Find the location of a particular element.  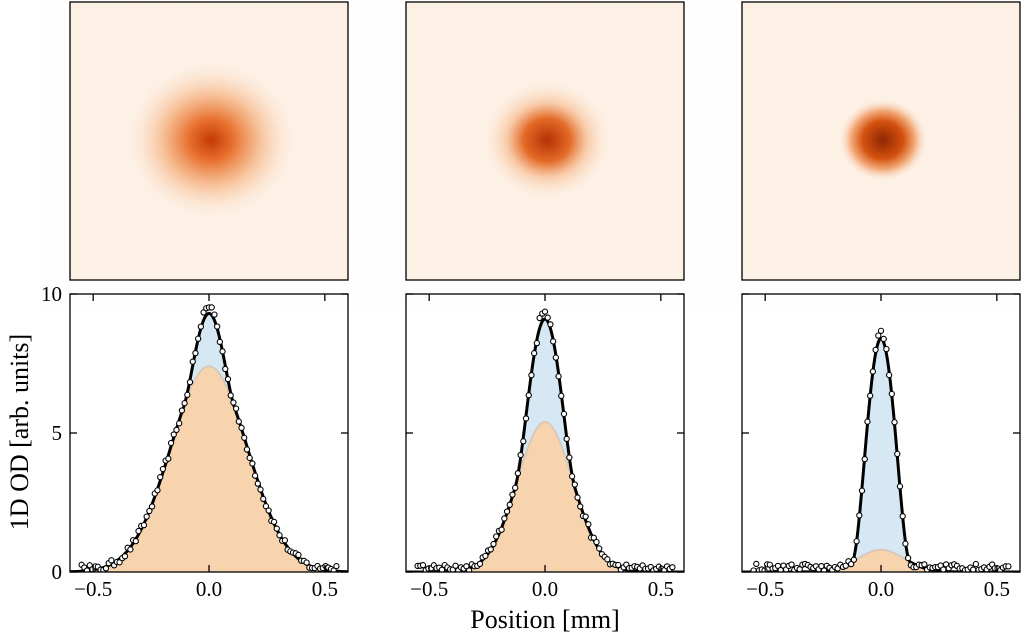

data-points is located at coordinates (545, 440).